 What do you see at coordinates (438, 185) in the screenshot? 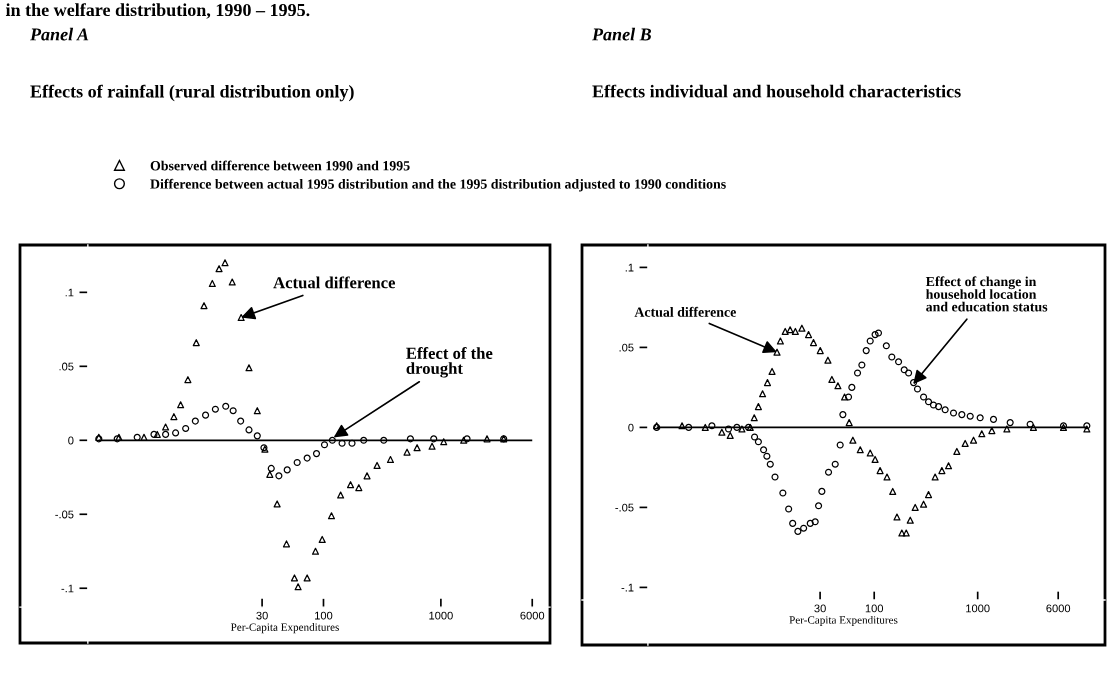
I see `legend-label: Difference between actual 1995 distribution and the 1995 distribution adjusted to 1990 conditions` at bounding box center [438, 185].